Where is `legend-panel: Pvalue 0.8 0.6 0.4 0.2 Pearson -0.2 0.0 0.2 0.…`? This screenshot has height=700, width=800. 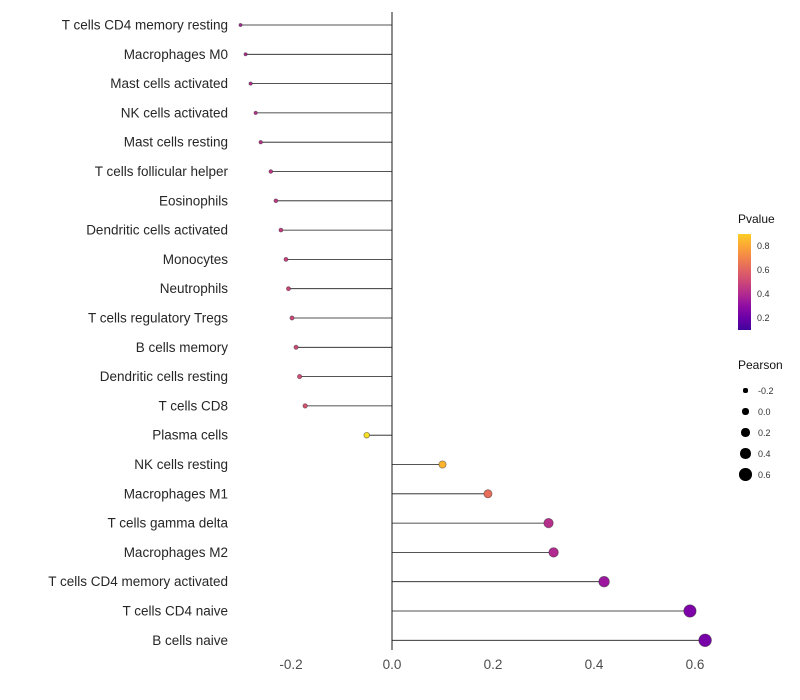 legend-panel: Pvalue 0.8 0.6 0.4 0.2 Pearson -0.2 0.0 0.2 0.… is located at coordinates (769, 348).